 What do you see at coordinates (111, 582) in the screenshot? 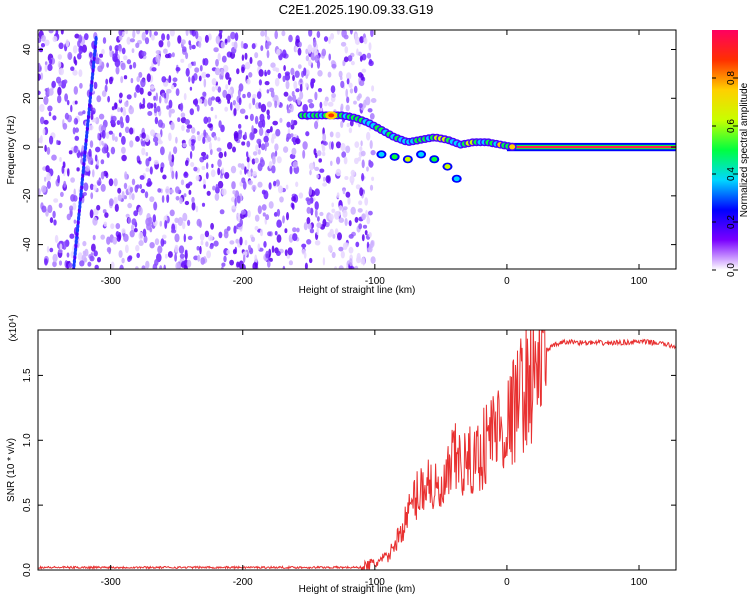
I see `snr-x-tick-label: -300` at bounding box center [111, 582].